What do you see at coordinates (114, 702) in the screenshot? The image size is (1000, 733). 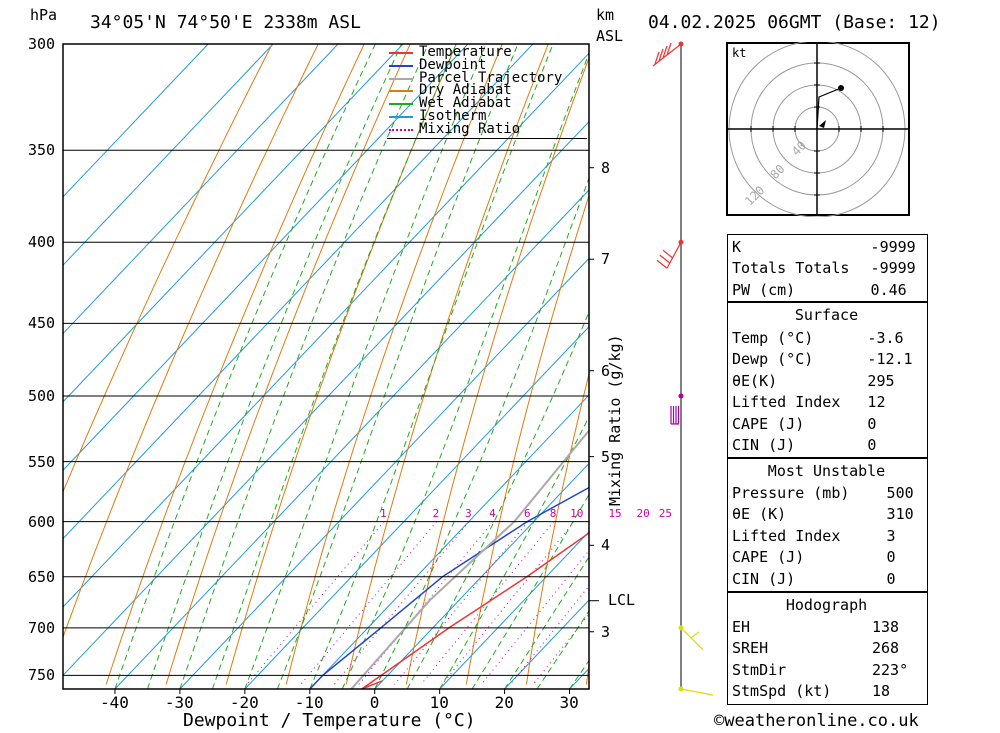 I see `x-tick-label: -40` at bounding box center [114, 702].